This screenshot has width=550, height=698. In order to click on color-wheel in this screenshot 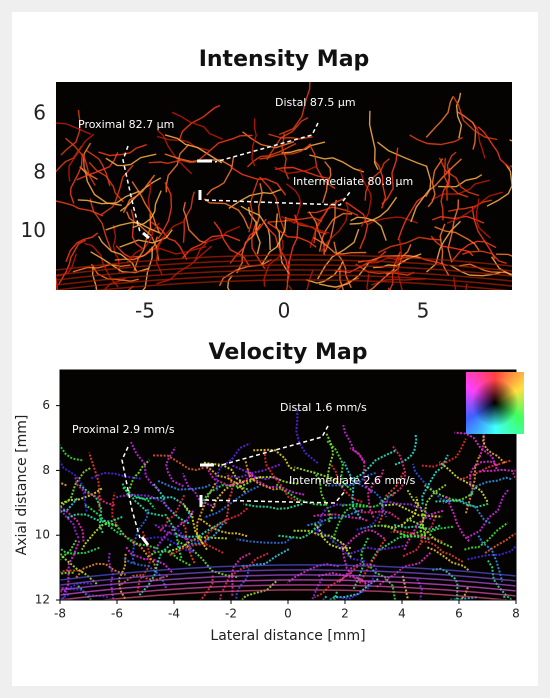, I will do `click(495, 403)`.